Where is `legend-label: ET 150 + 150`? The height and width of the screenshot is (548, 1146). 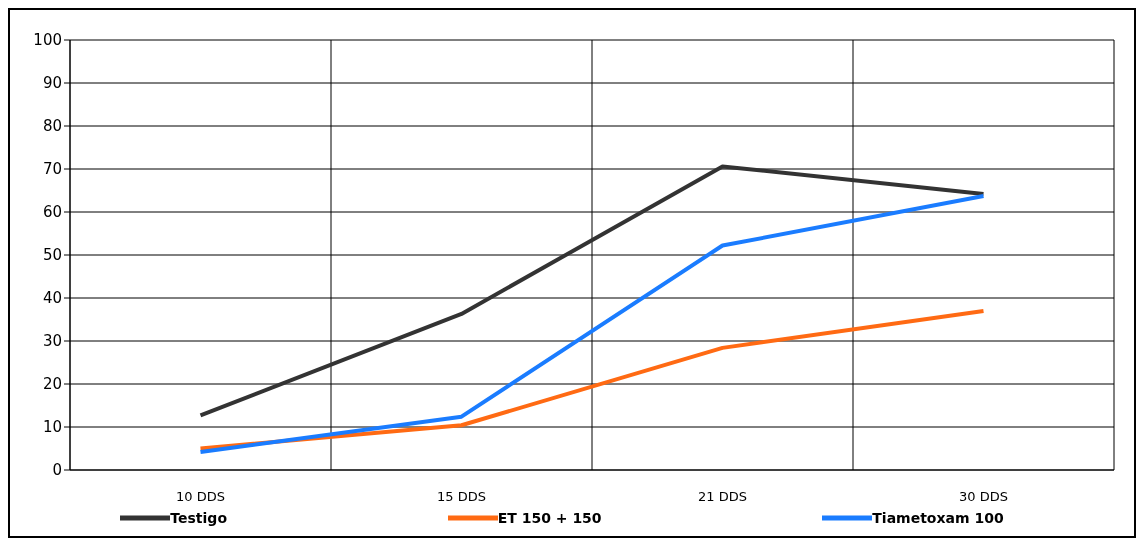 legend-label: ET 150 + 150 is located at coordinates (549, 518).